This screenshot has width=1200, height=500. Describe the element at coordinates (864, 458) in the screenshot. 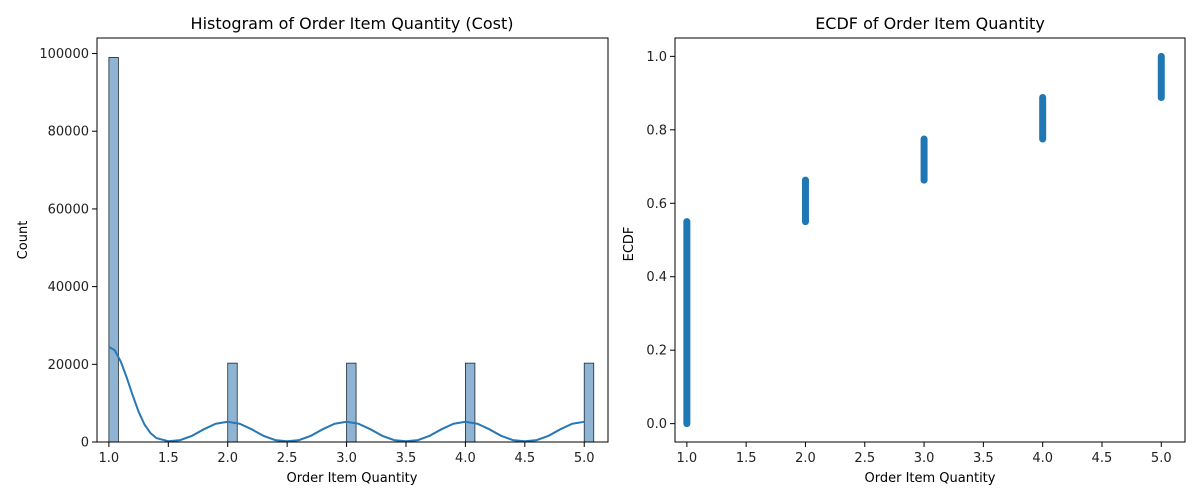

I see `ecdf-x-tick-label: 2.5` at that location.